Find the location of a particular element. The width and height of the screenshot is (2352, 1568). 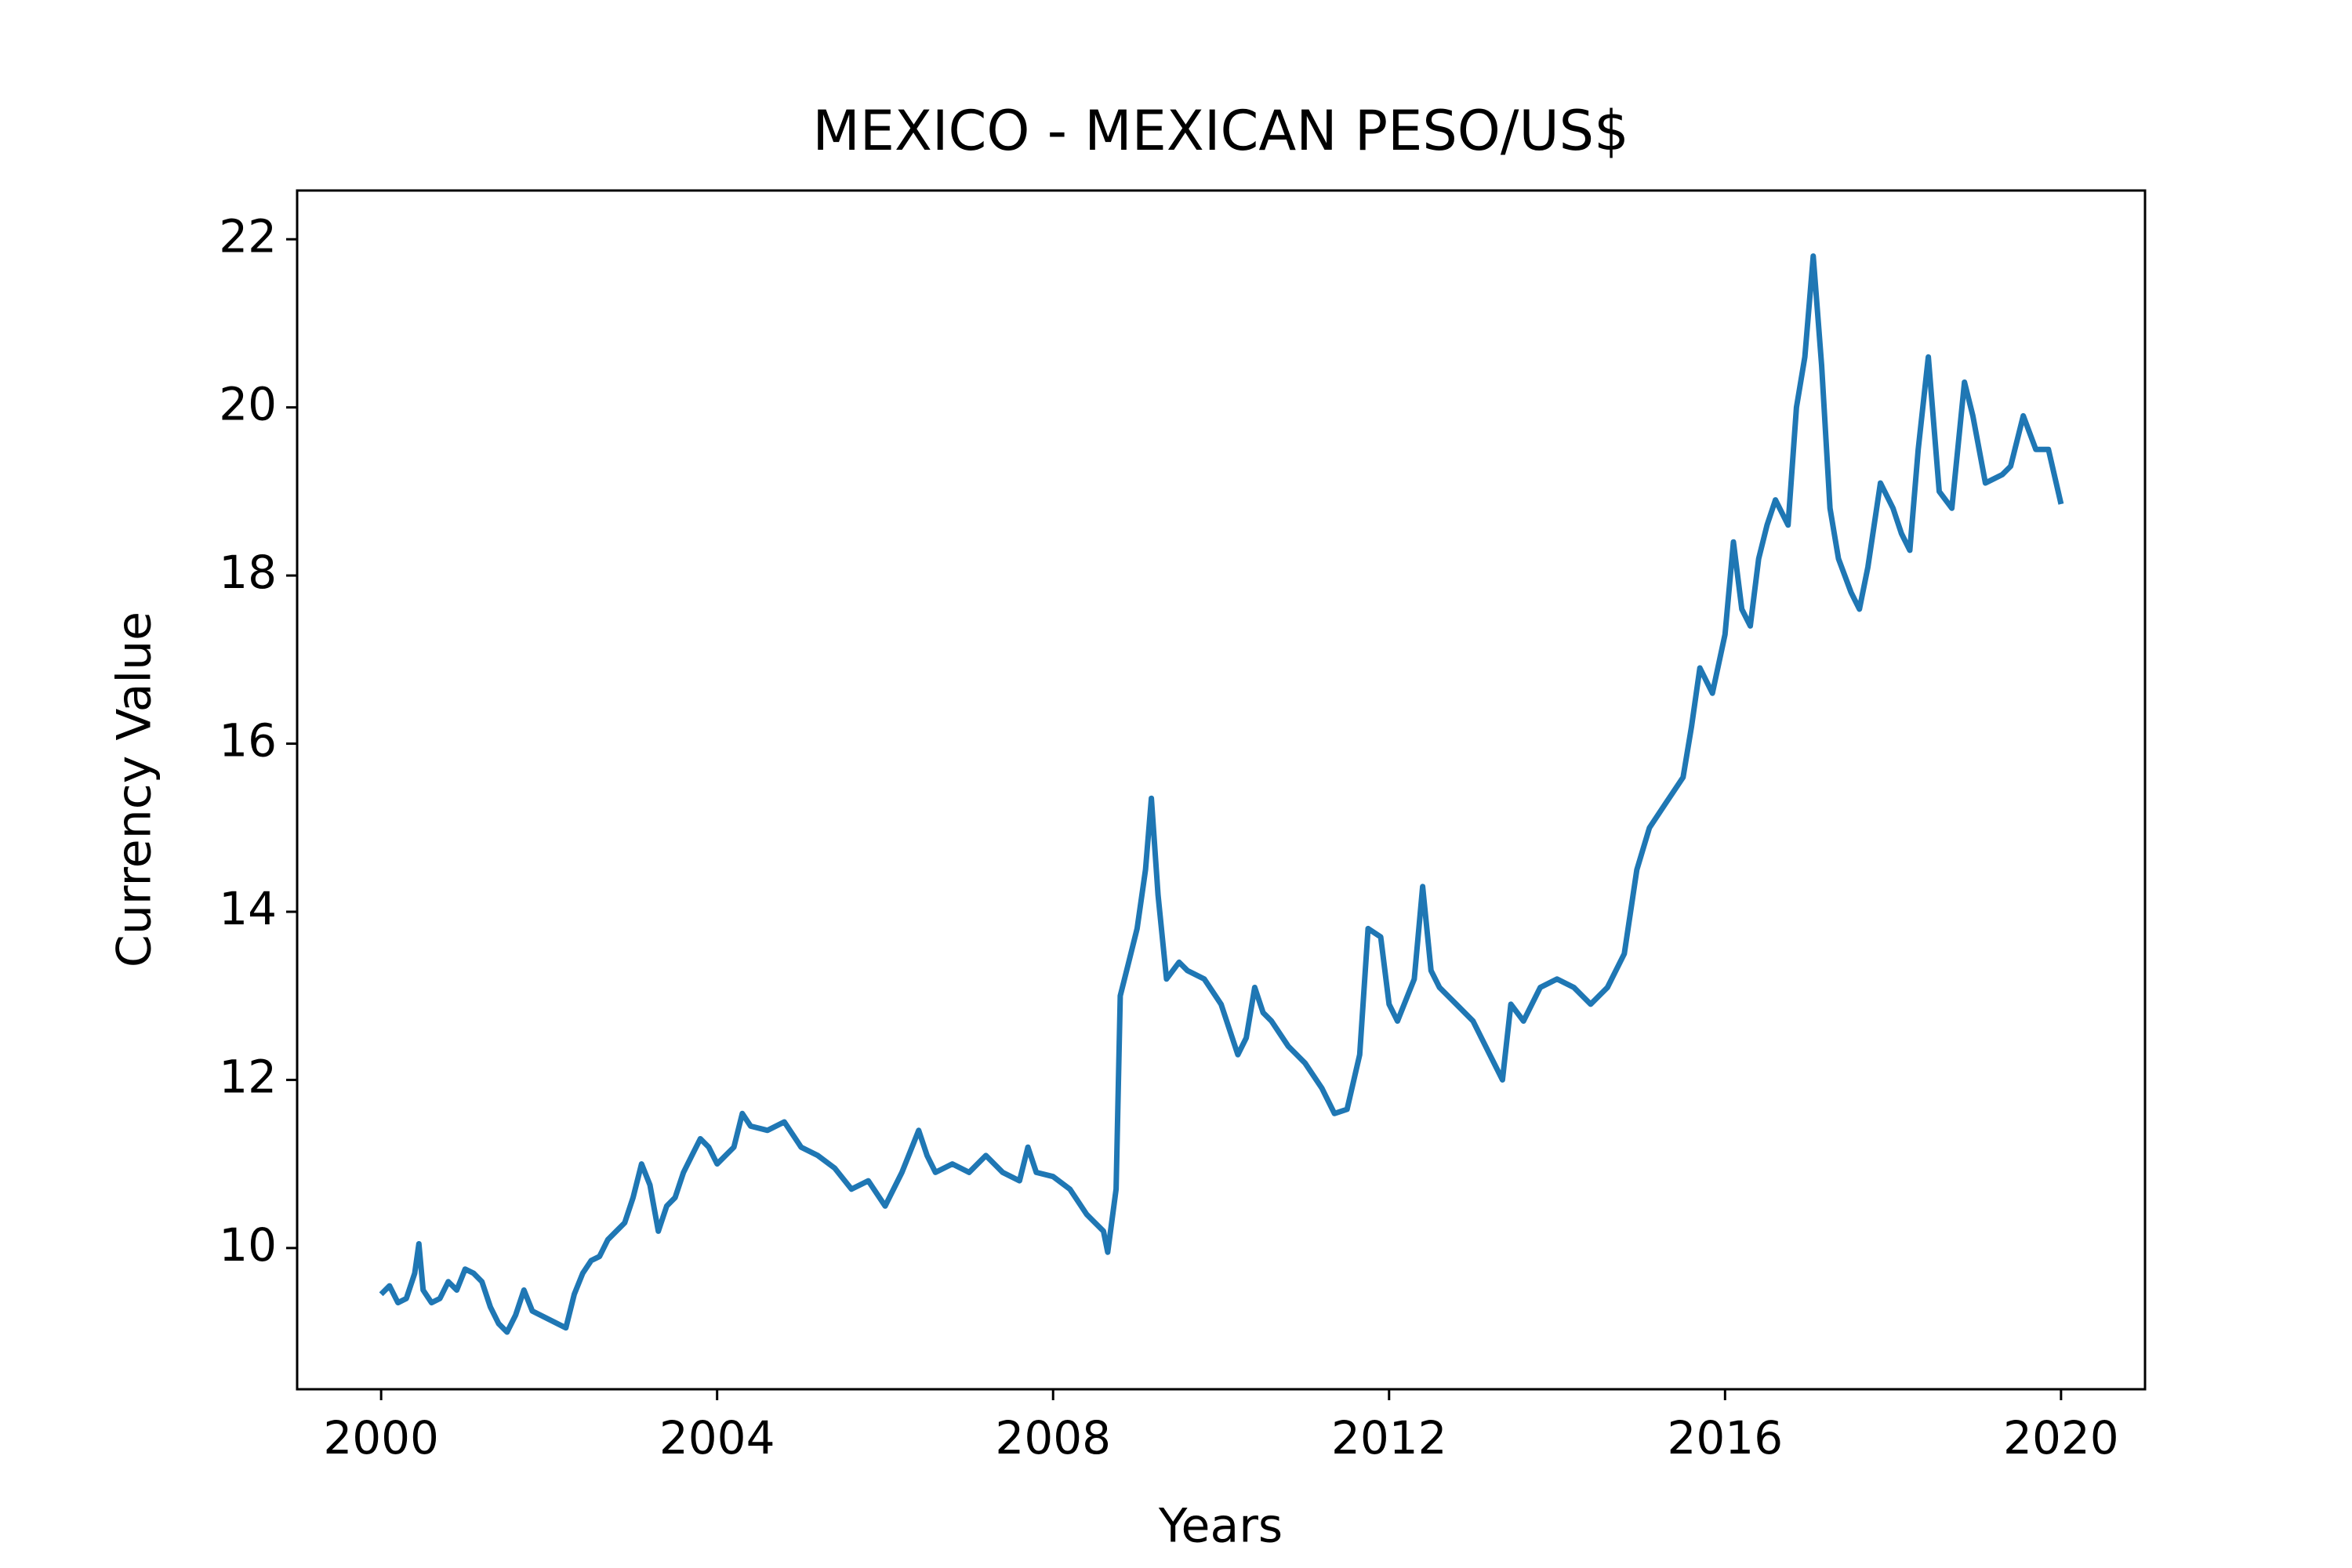

x-tick-label: 2012 is located at coordinates (1389, 1438).